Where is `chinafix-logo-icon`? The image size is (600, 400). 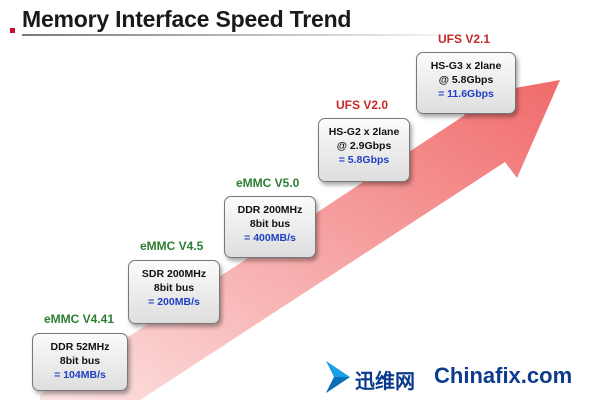 chinafix-logo-icon is located at coordinates (338, 377).